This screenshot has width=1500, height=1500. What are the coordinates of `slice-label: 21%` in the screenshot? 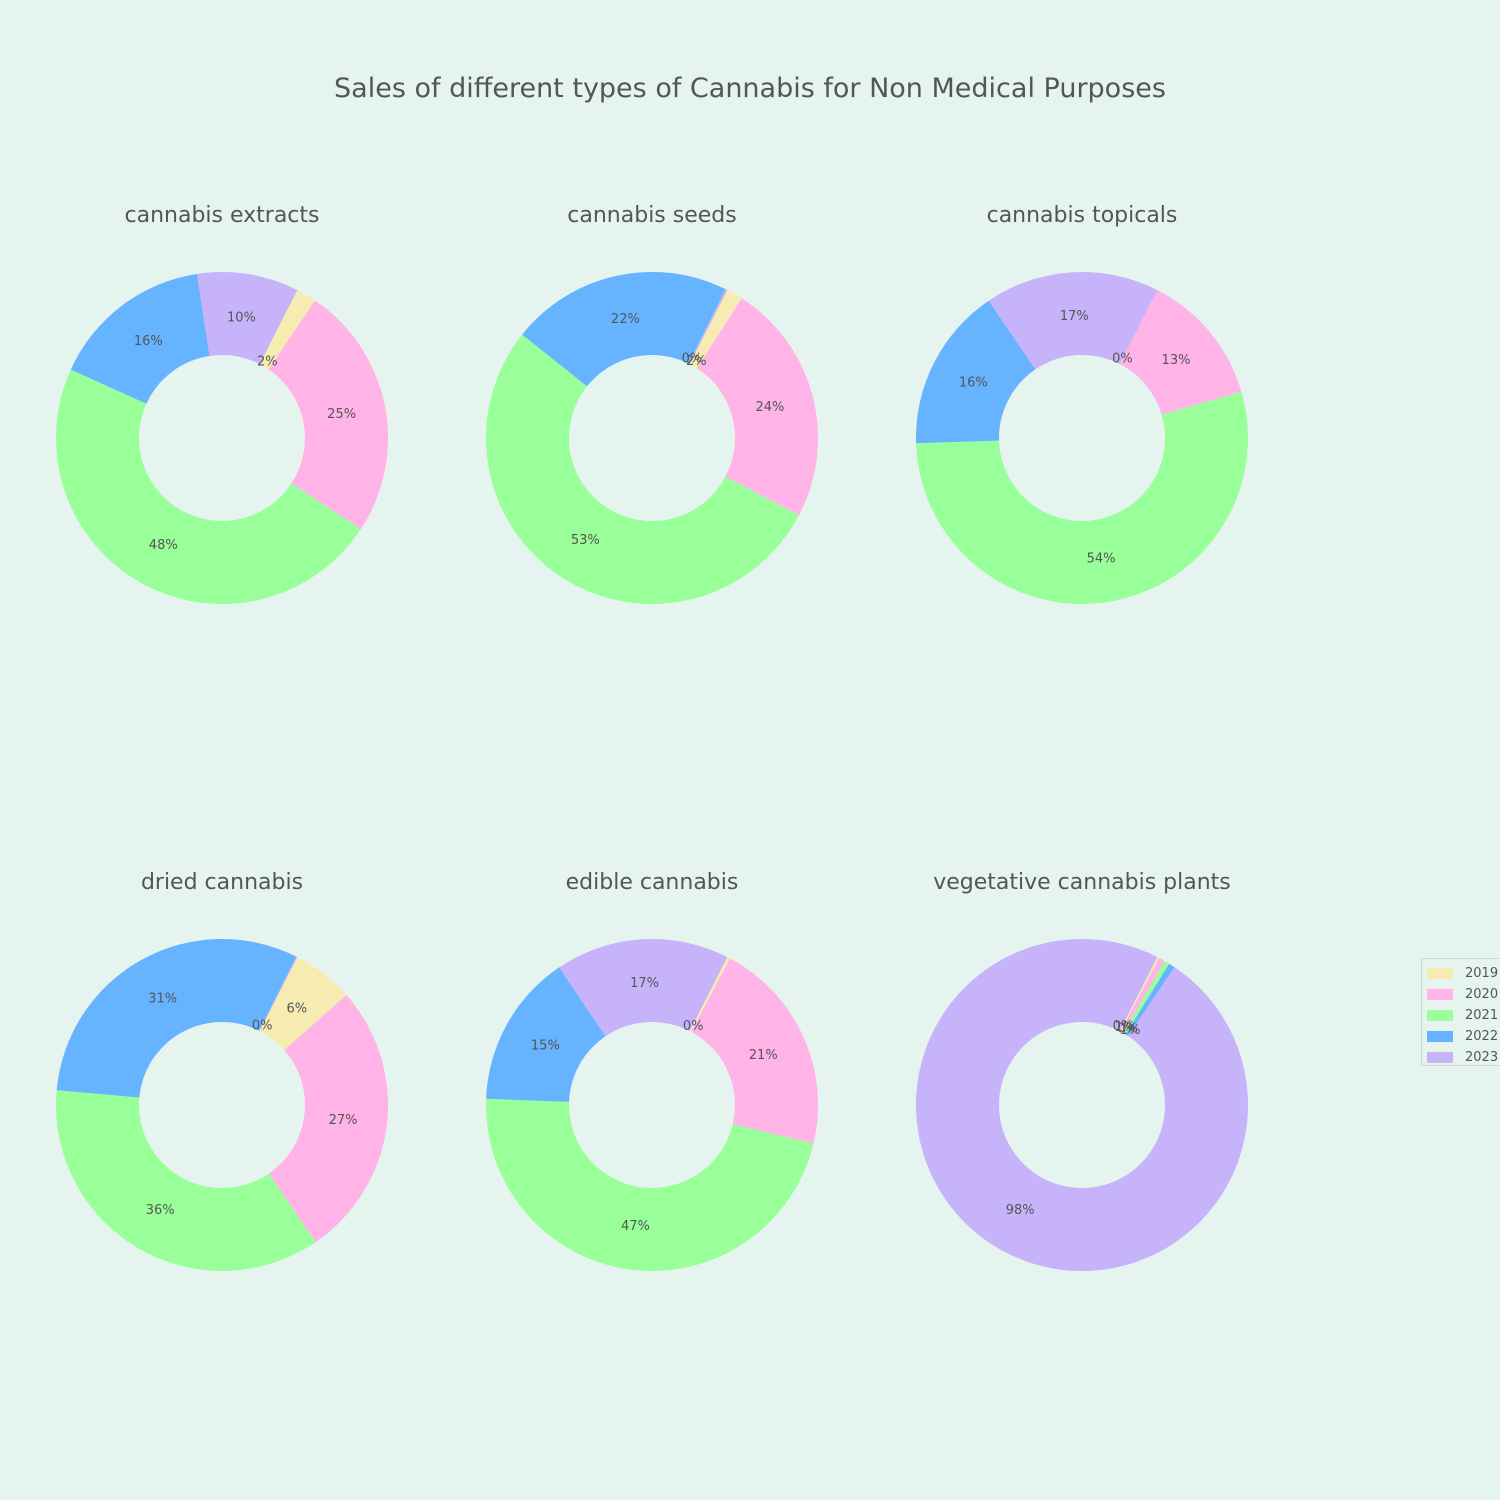 It's located at (763, 1055).